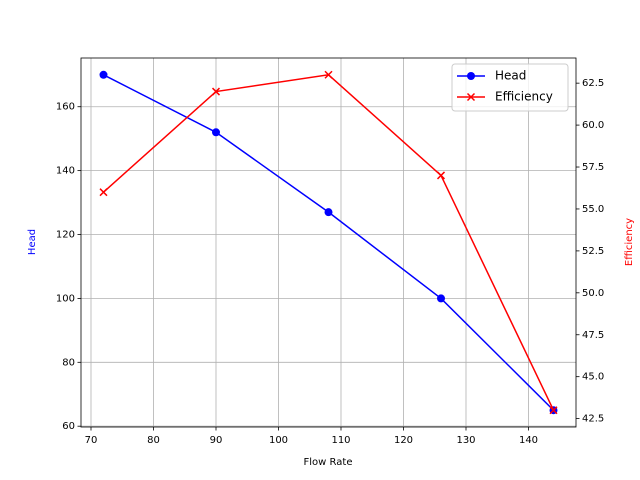  Describe the element at coordinates (593, 419) in the screenshot. I see `y2-tick-label: 42.5` at that location.